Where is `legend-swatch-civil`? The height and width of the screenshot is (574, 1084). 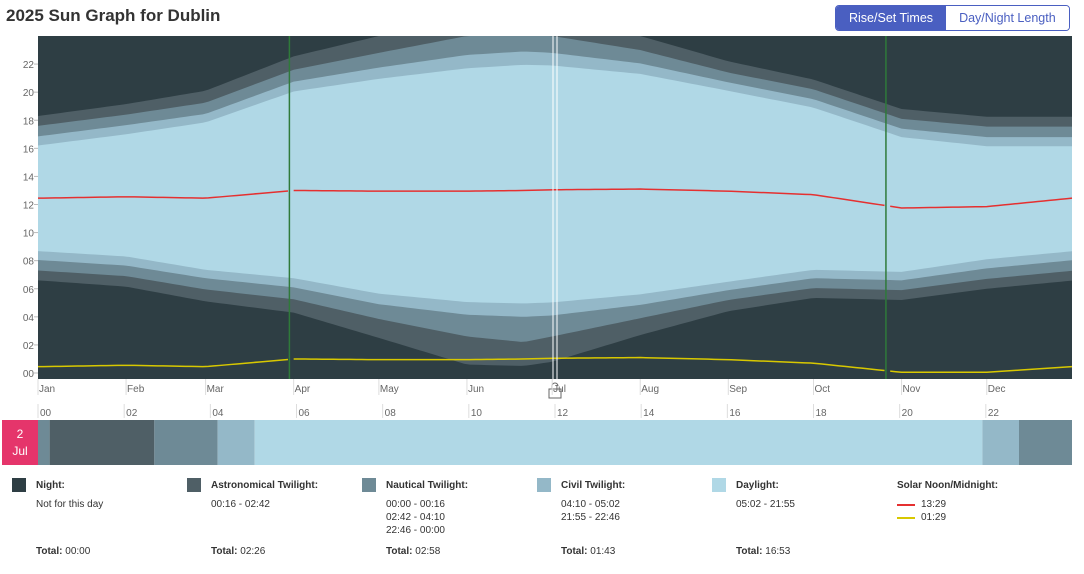
legend-swatch-civil is located at coordinates (544, 485).